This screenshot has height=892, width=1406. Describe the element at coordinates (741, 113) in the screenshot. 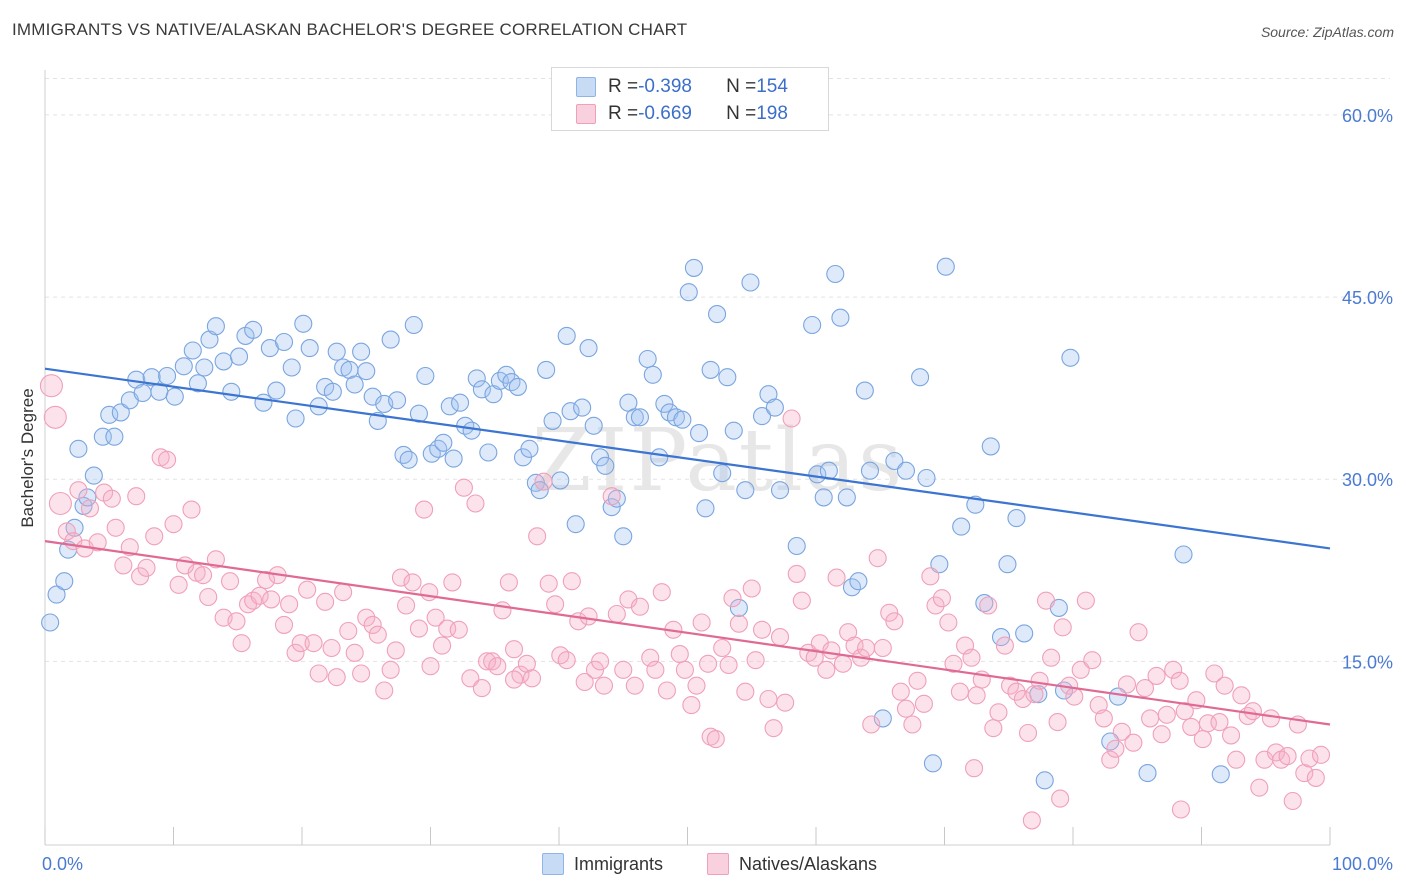

I see `n-label: N =` at that location.